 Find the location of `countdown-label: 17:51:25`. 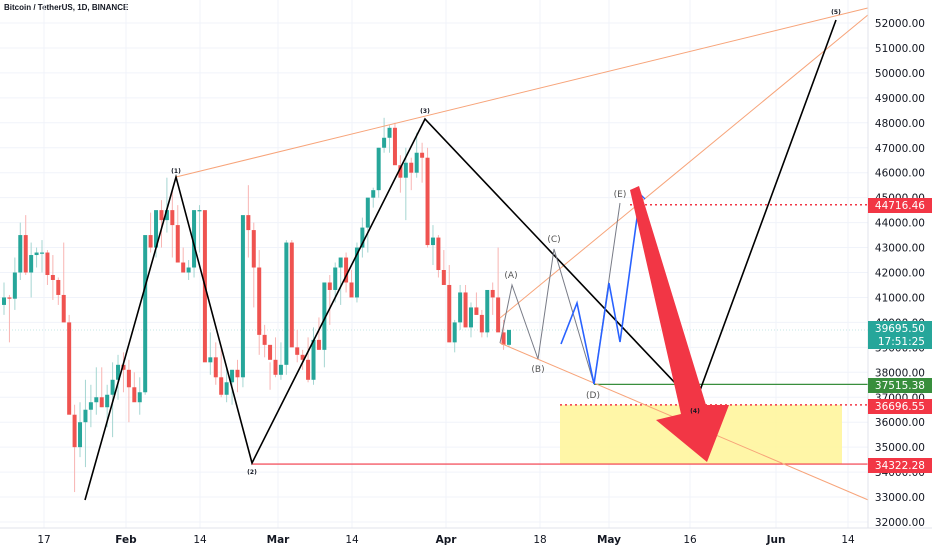

countdown-label: 17:51:25 is located at coordinates (901, 342).